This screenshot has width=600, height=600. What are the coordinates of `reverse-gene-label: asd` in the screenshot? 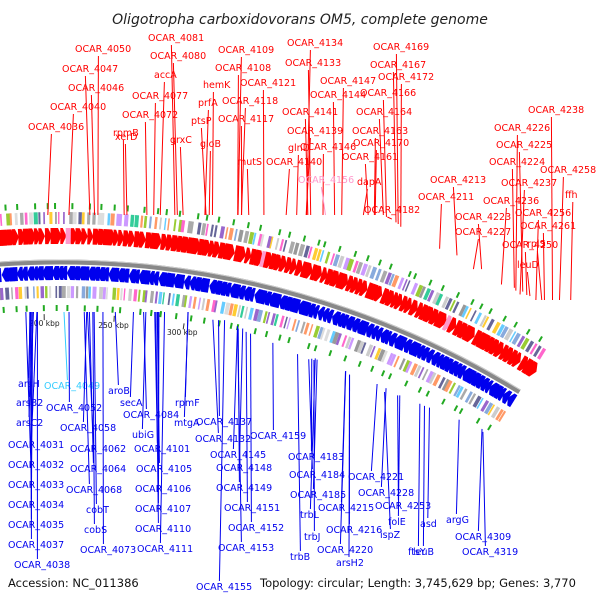 It's located at (428, 524).